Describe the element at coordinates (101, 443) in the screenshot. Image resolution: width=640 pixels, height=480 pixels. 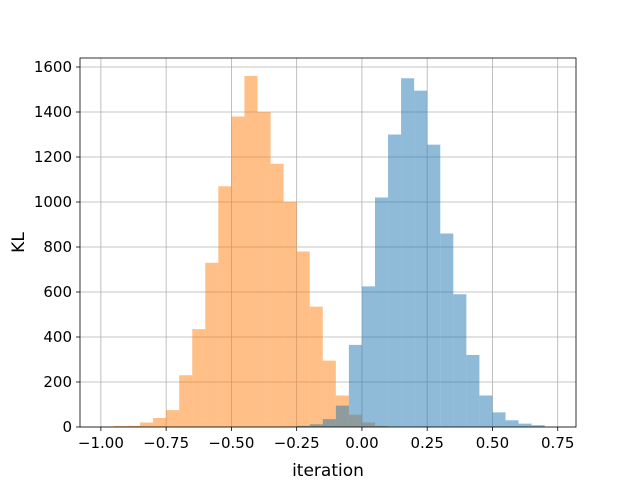
I see `x-tick-label: −1.00` at that location.